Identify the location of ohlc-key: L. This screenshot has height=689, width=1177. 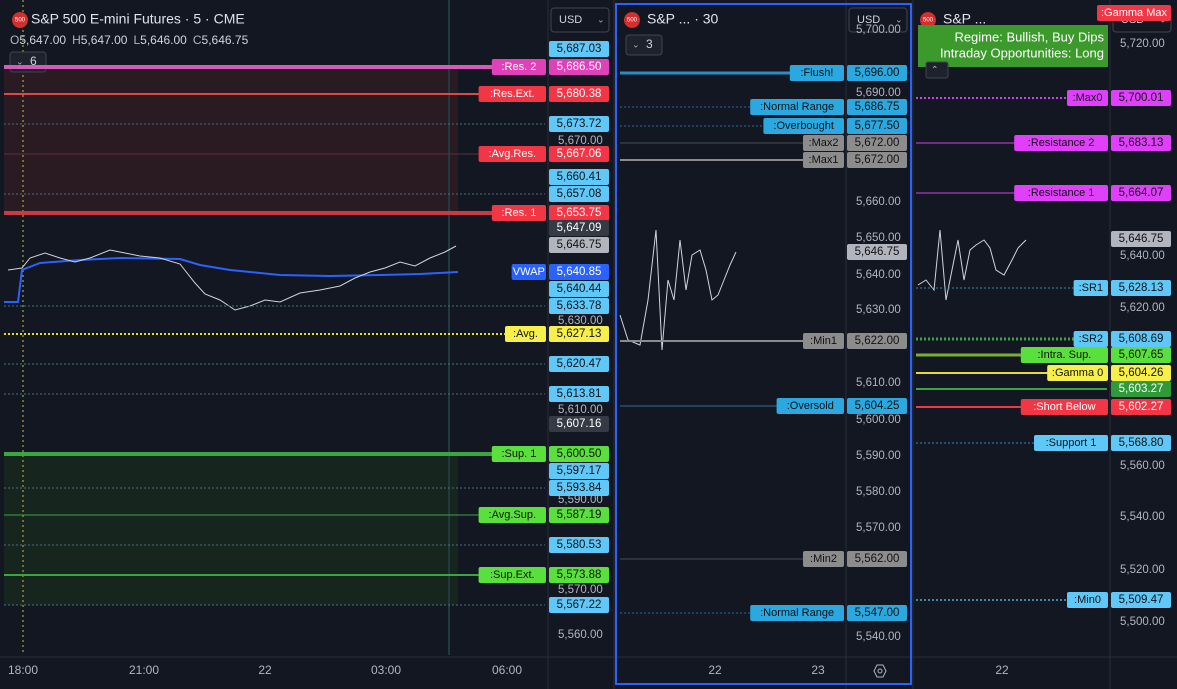
(136, 40).